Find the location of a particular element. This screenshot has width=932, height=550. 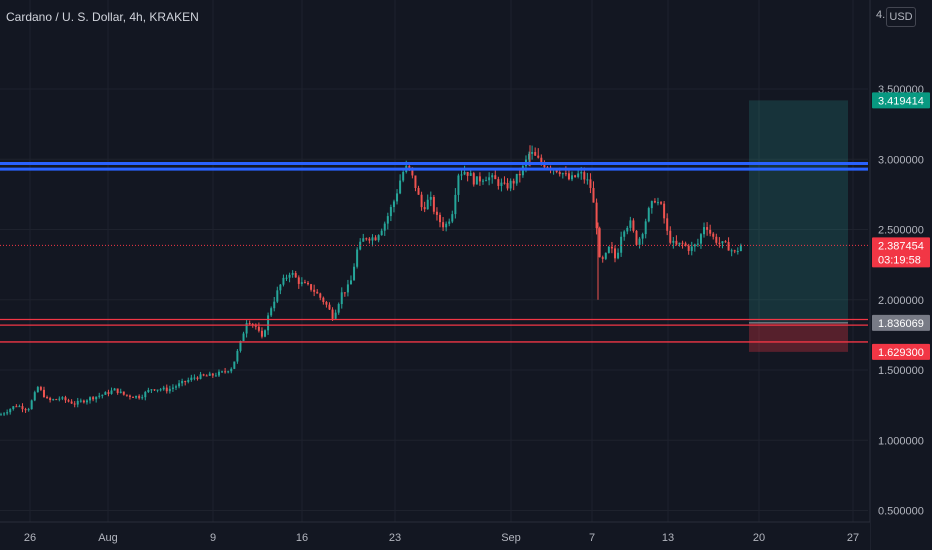

current-price-label-text: 2.387454 is located at coordinates (901, 246).